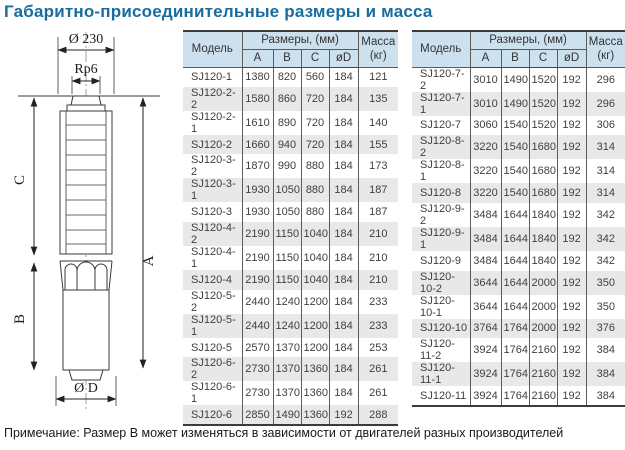 The image size is (625, 450). What do you see at coordinates (485, 328) in the screenshot?
I see `value-cell: 3764` at bounding box center [485, 328].